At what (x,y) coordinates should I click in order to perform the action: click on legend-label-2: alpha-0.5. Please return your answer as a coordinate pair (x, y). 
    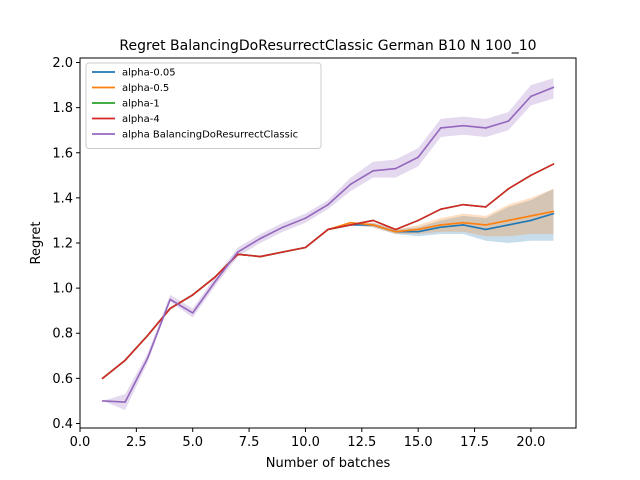
    Looking at the image, I should click on (145, 88).